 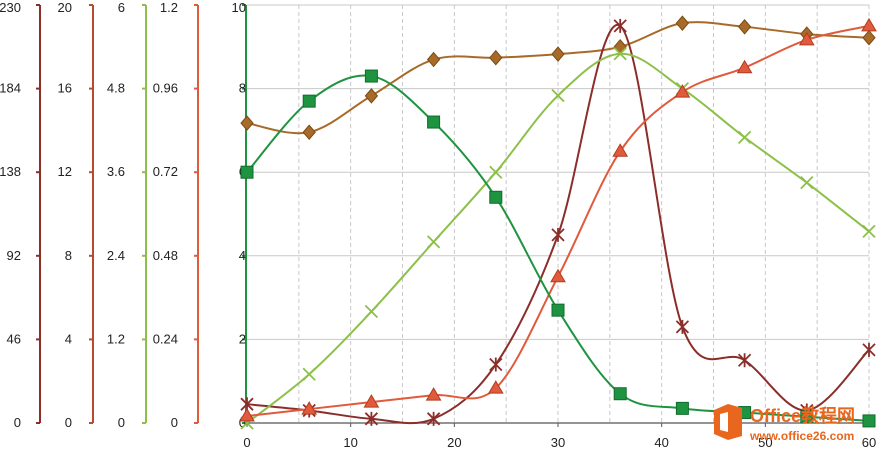 What do you see at coordinates (165, 338) in the screenshot?
I see `y-tick-label: 0.24` at bounding box center [165, 338].